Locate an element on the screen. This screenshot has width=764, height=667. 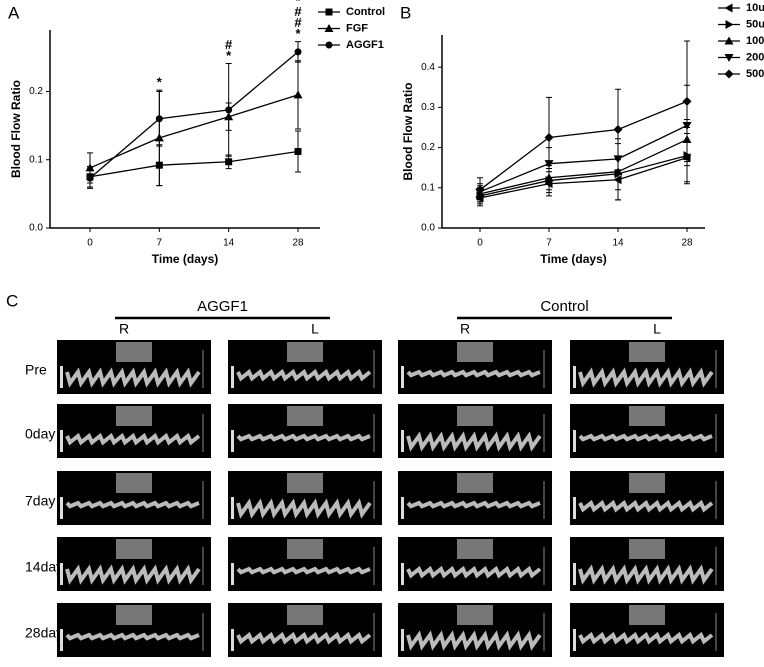
row-label: 14day is located at coordinates (44, 567).